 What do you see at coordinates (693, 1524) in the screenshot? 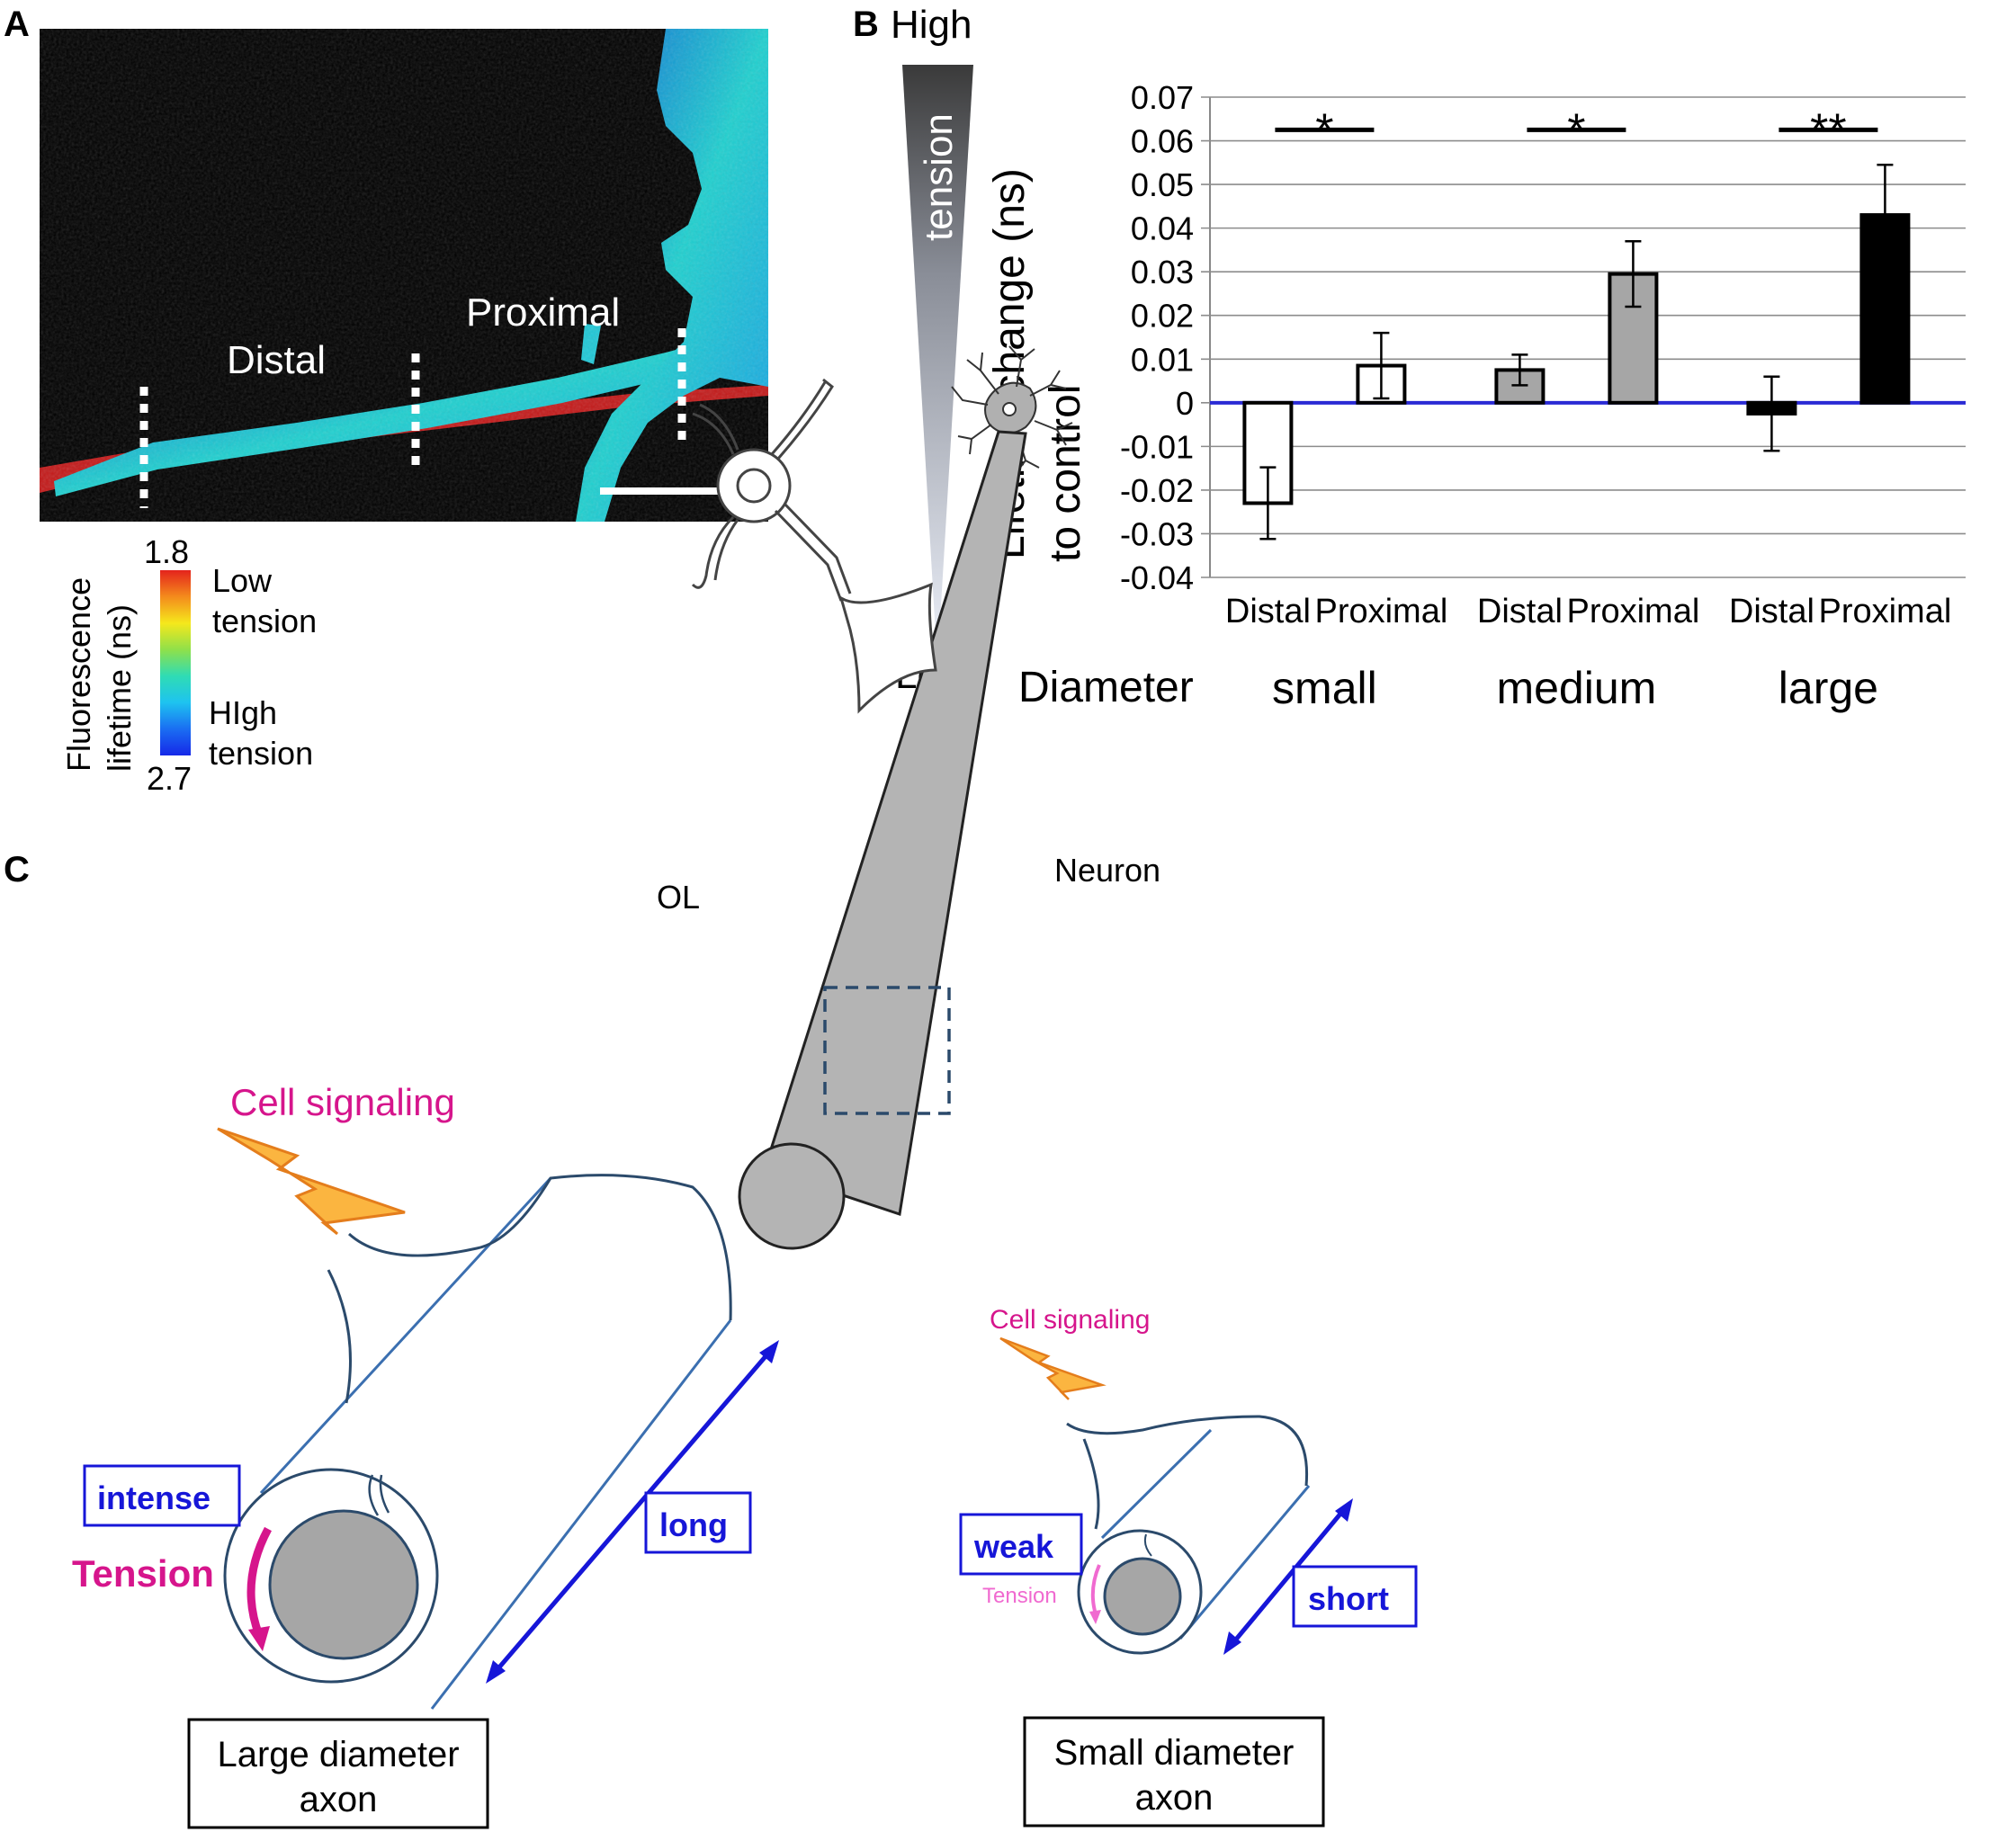
I see `long-label: long` at bounding box center [693, 1524].